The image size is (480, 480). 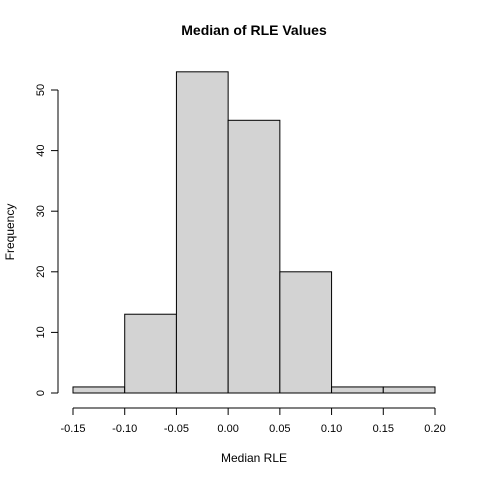 What do you see at coordinates (10, 232) in the screenshot?
I see `y-axis-label: Frequency` at bounding box center [10, 232].